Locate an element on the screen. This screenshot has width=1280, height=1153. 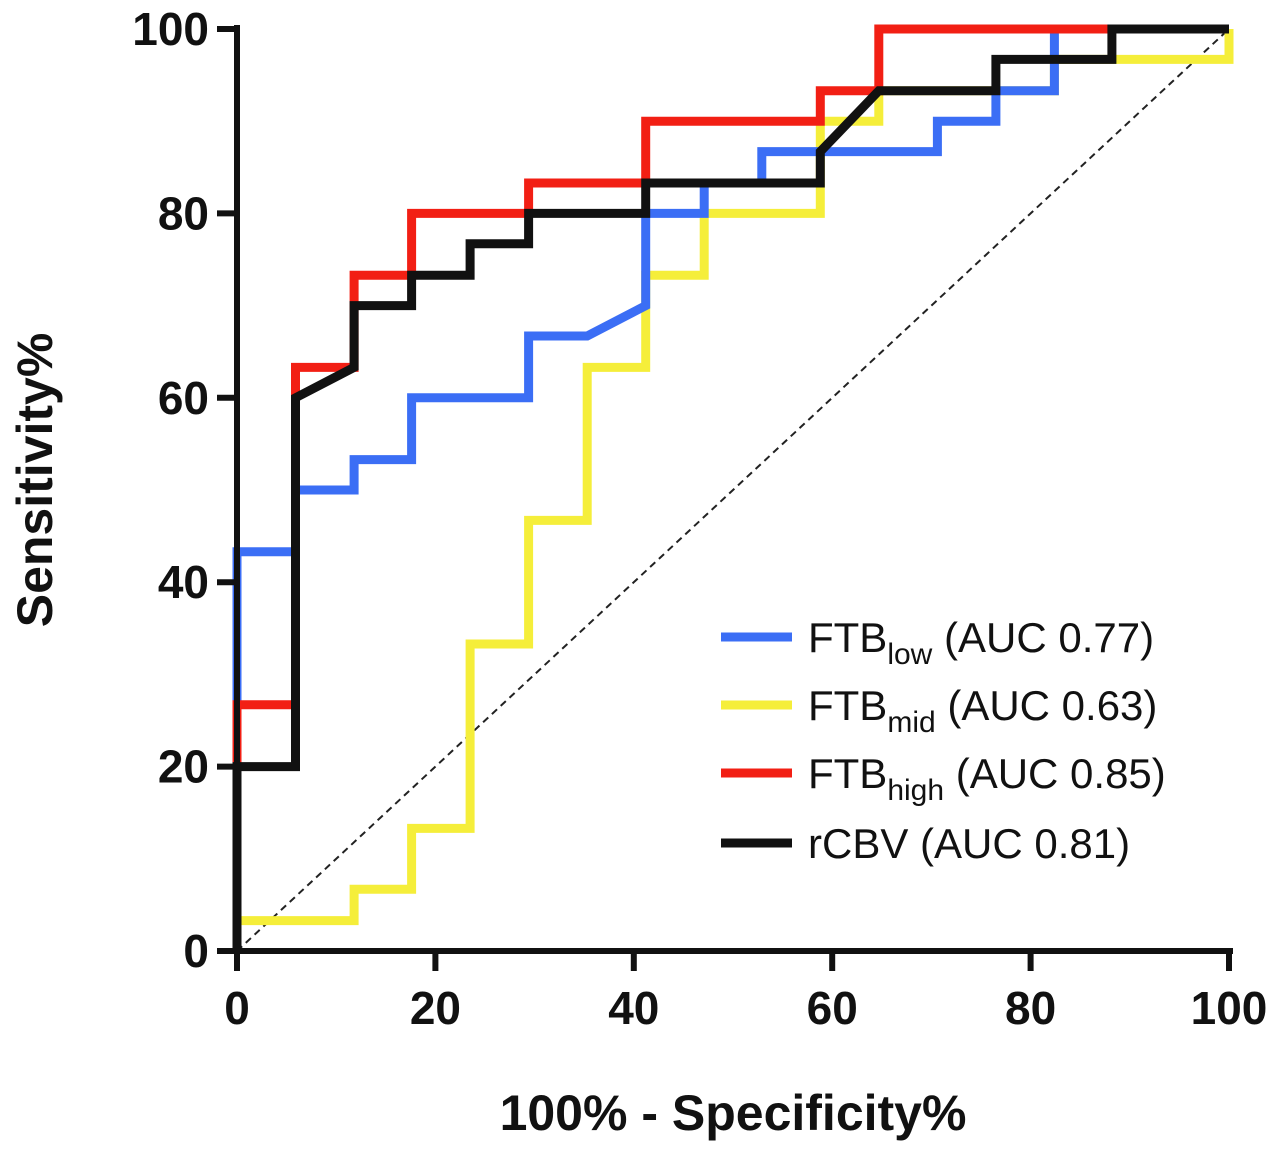
y-tick-label: 60 is located at coordinates (183, 398).